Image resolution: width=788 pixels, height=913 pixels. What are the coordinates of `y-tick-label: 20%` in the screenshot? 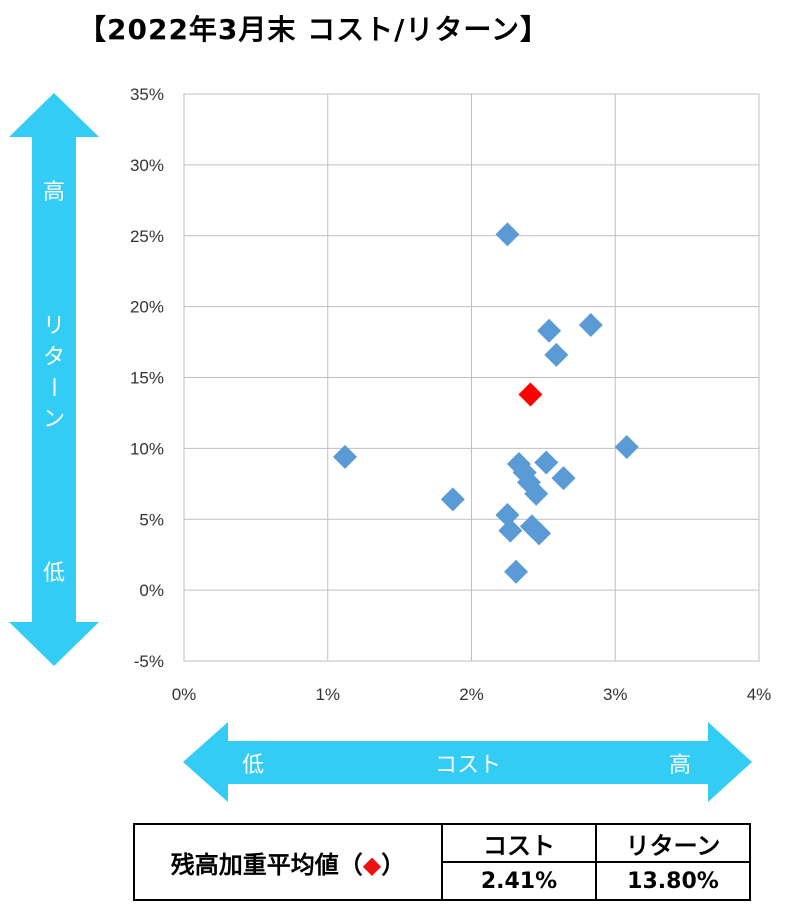 It's located at (147, 307).